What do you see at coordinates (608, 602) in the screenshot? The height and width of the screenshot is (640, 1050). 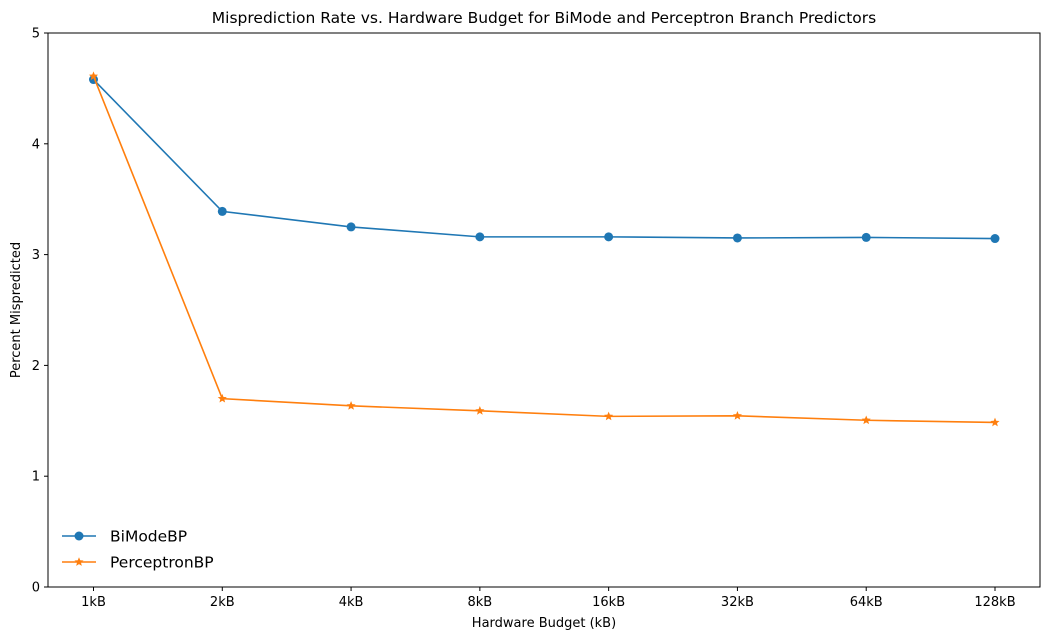 I see `x-tick-label: 16kB` at bounding box center [608, 602].